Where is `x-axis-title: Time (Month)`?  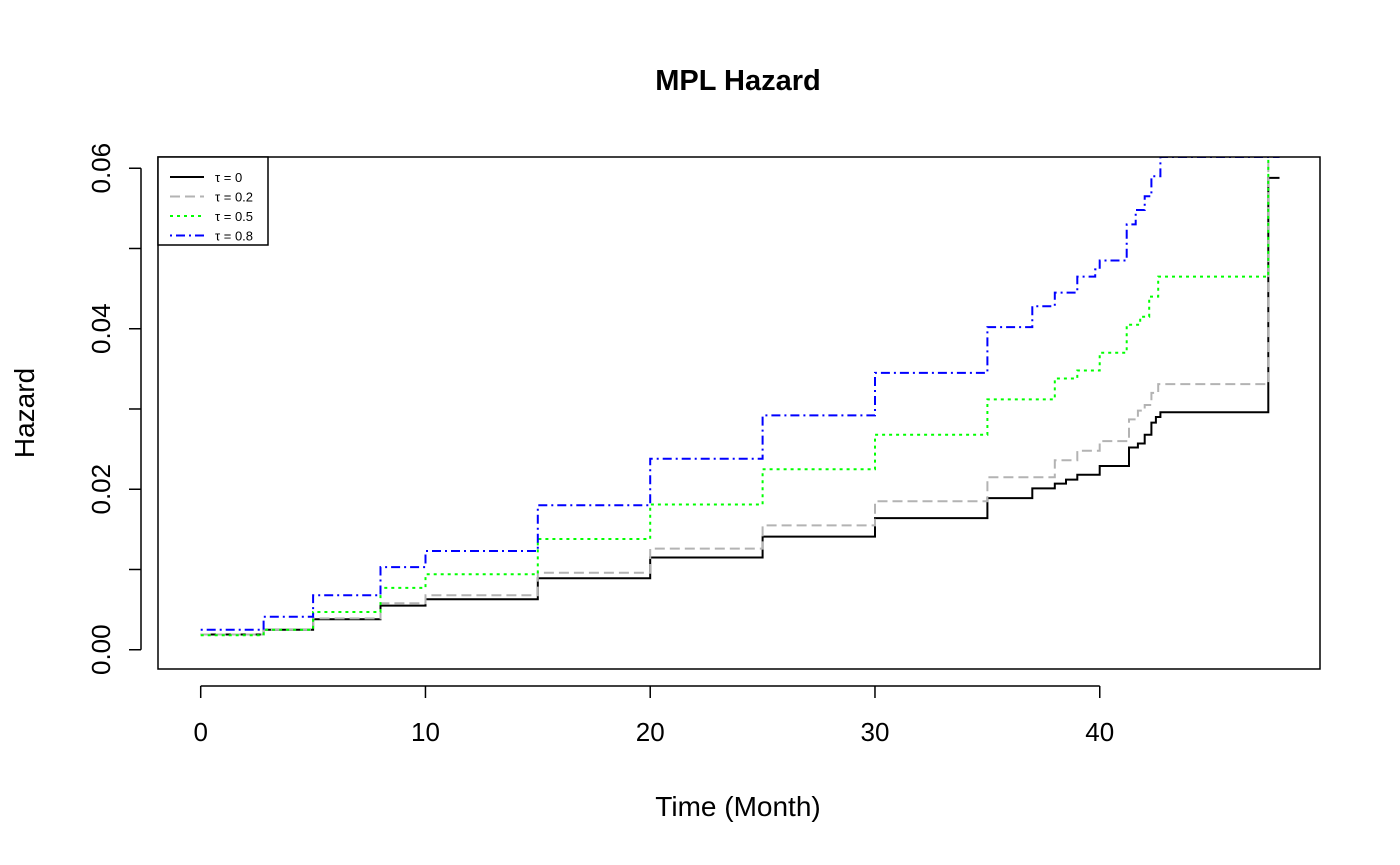
x-axis-title: Time (Month) is located at coordinates (737, 806).